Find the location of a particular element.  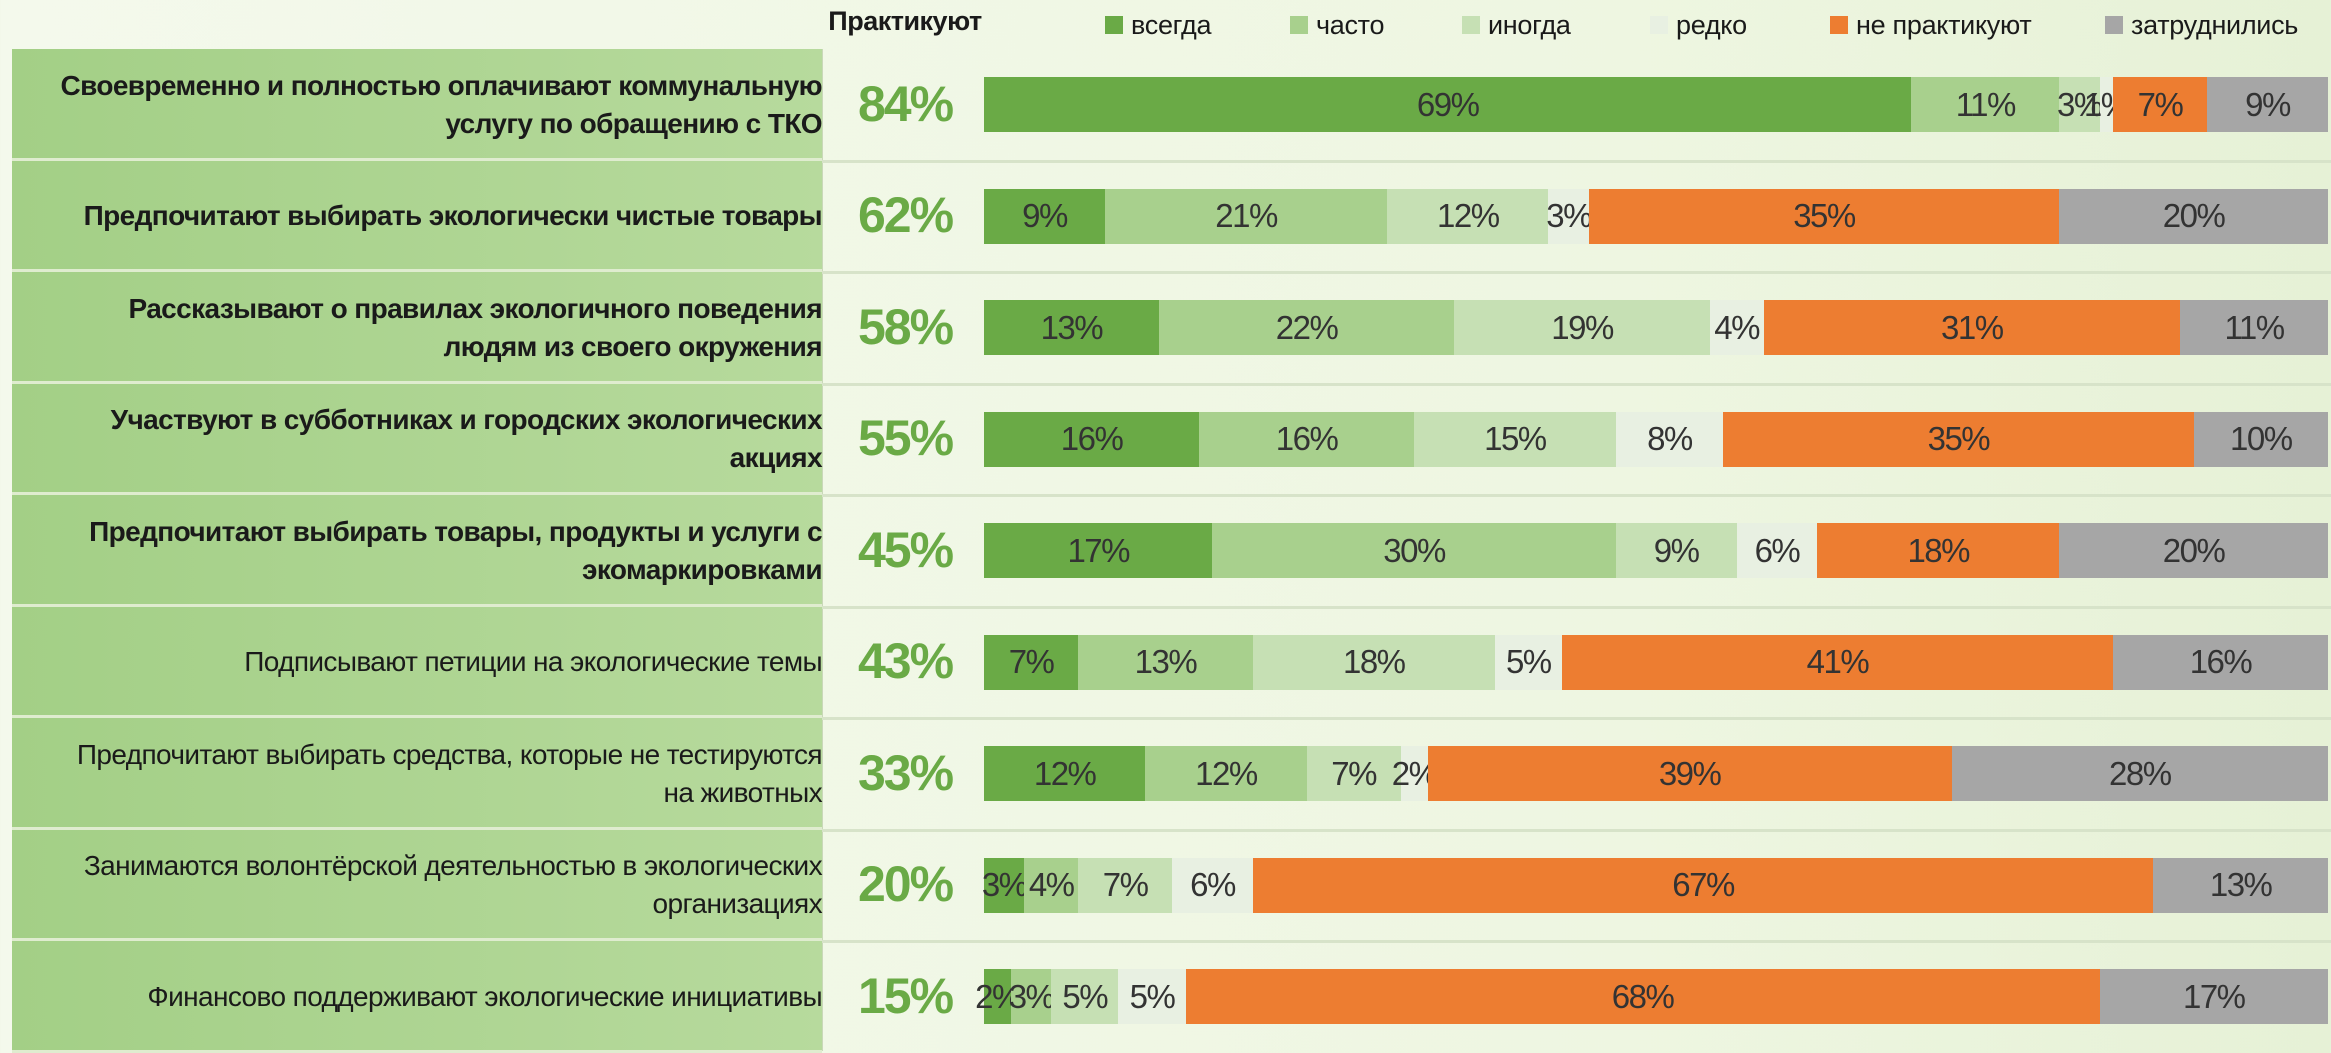

data-label: 7% is located at coordinates (2160, 104).